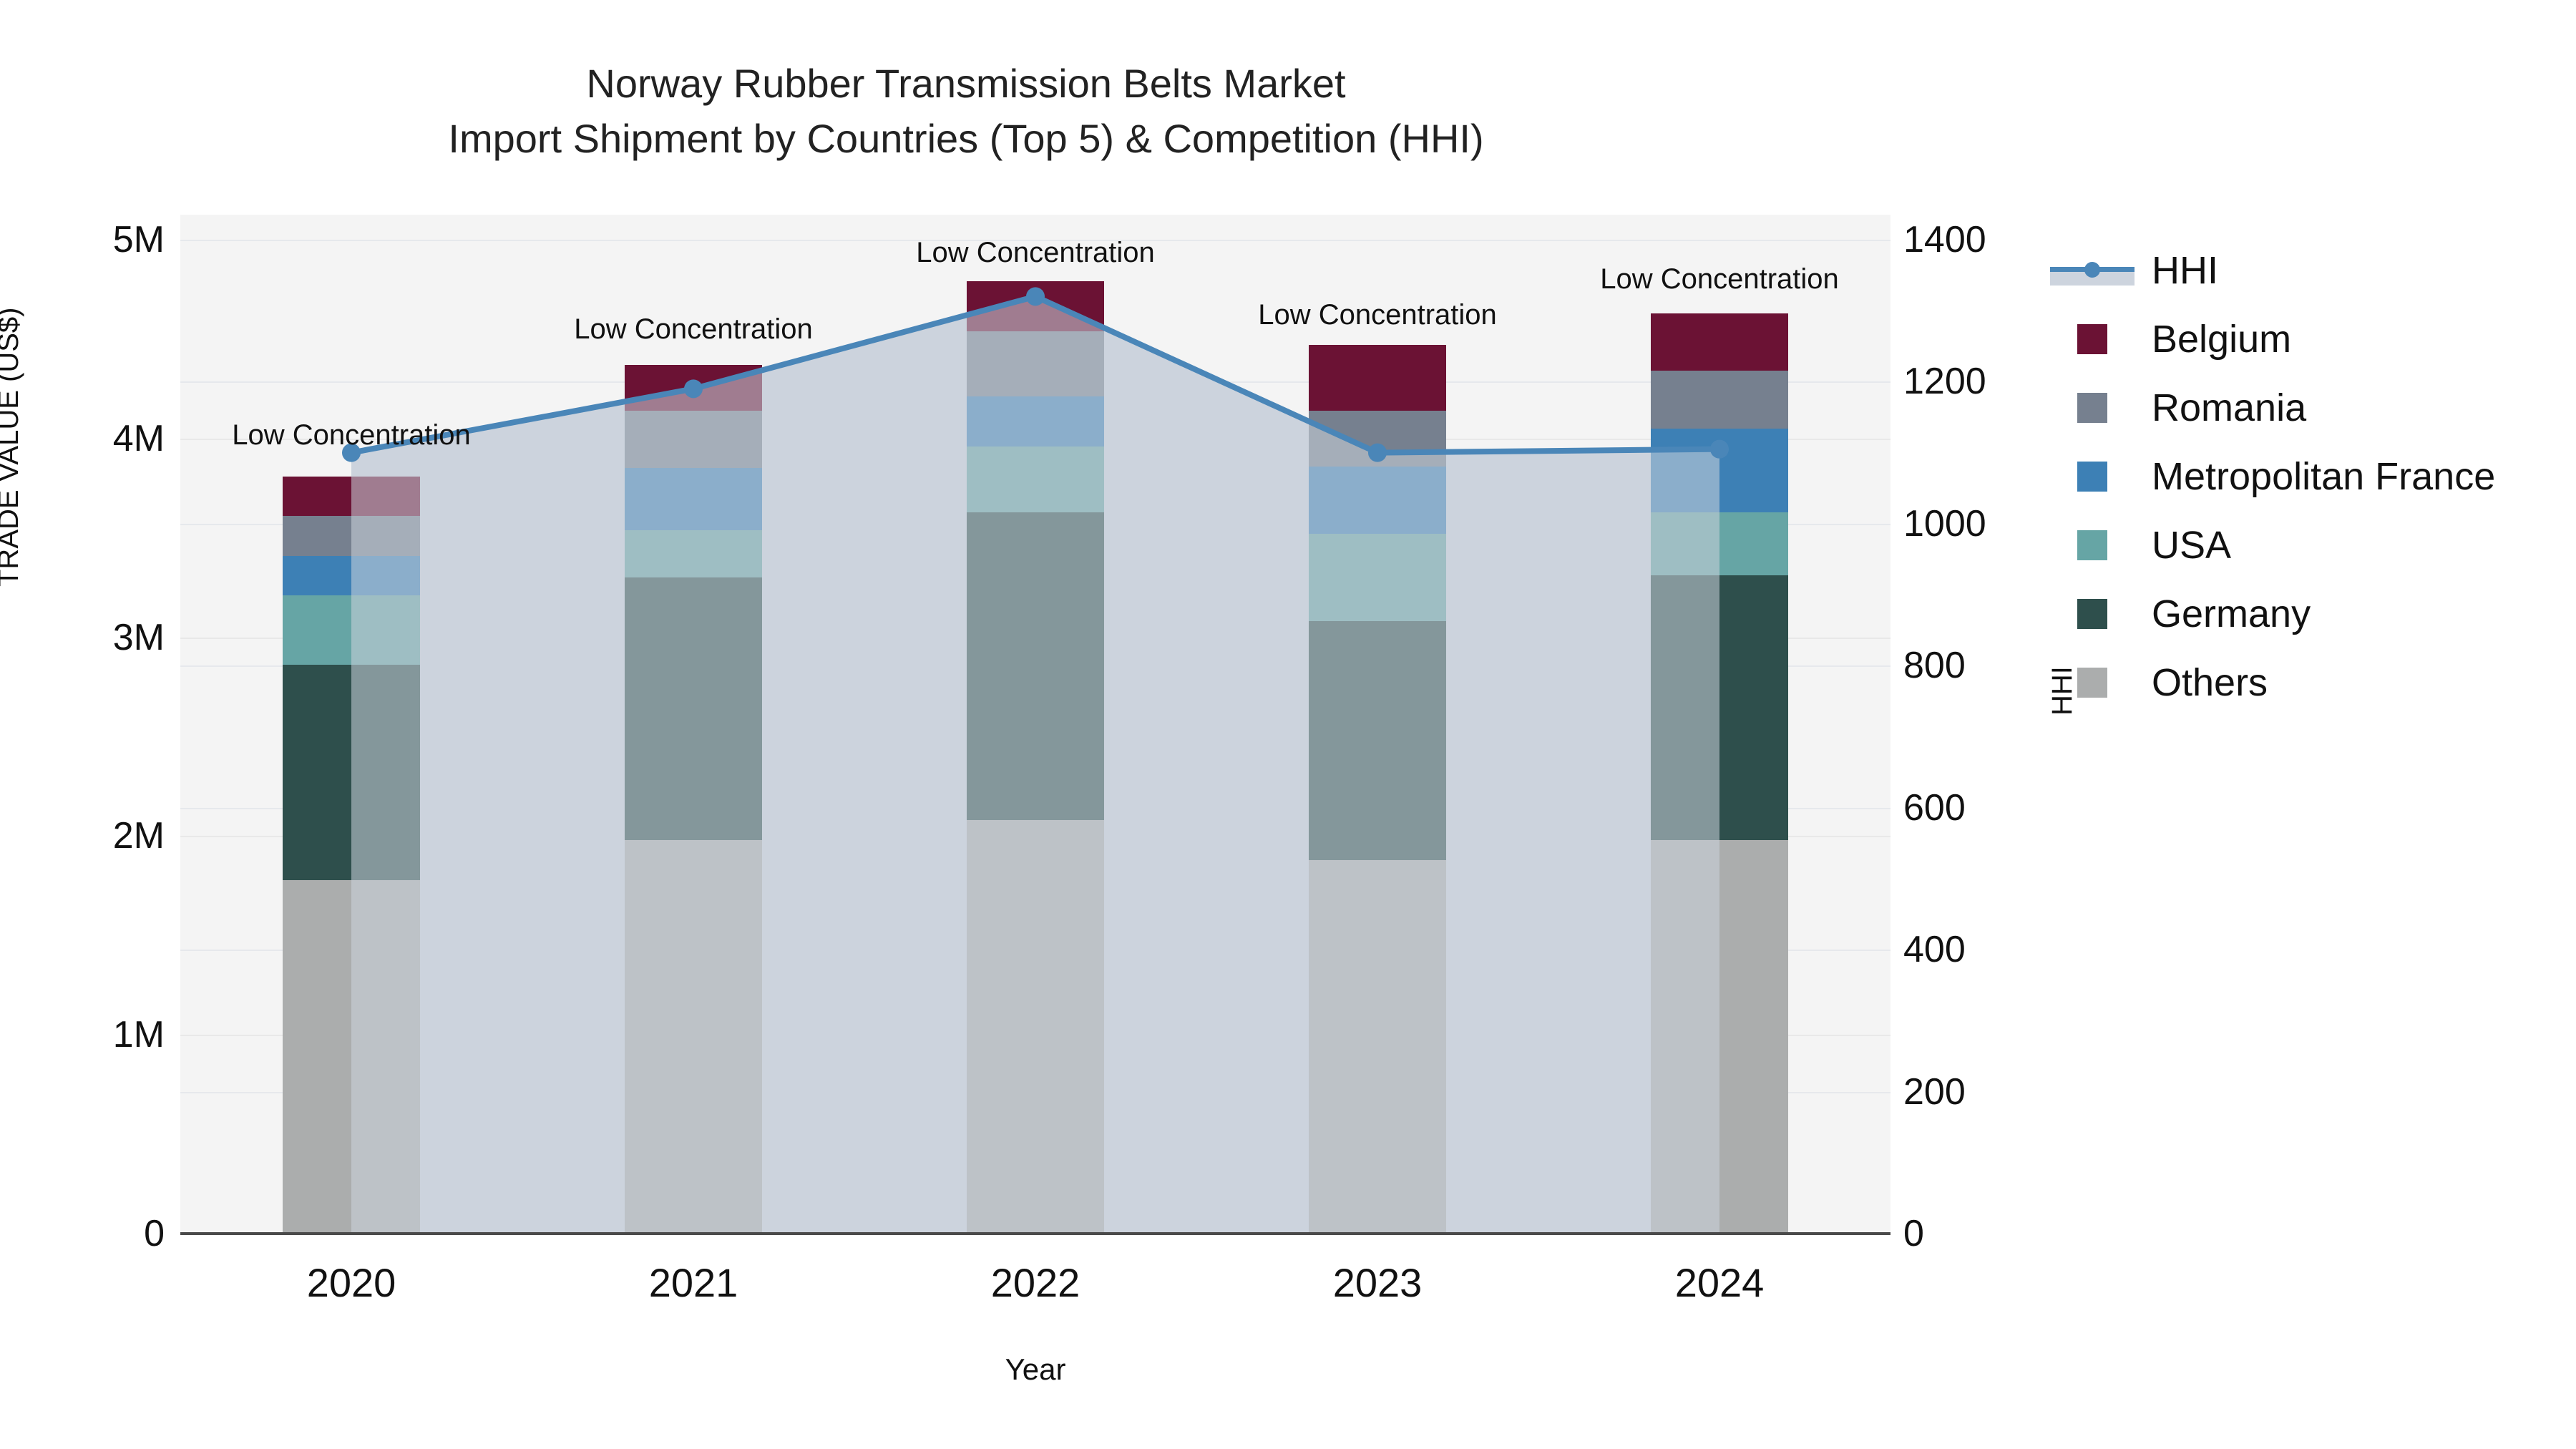 The width and height of the screenshot is (2576, 1449). What do you see at coordinates (1934, 950) in the screenshot?
I see `y2-tick-label: 400` at bounding box center [1934, 950].